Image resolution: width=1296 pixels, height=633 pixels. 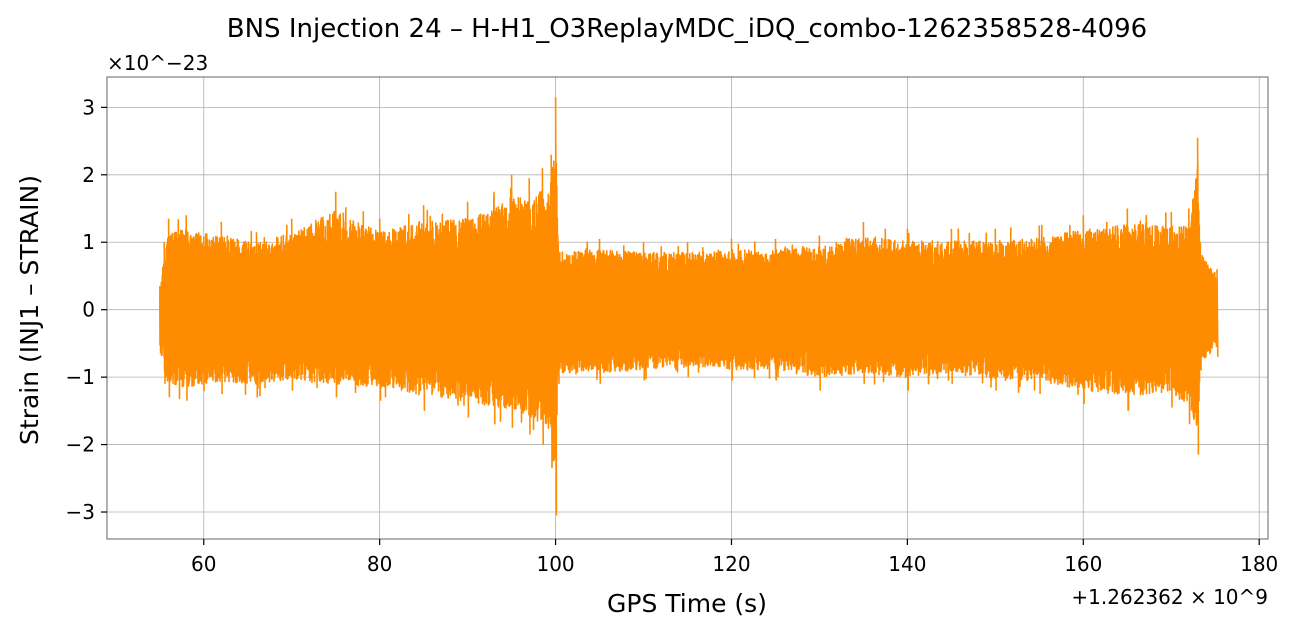 What do you see at coordinates (1083, 564) in the screenshot?
I see `x-tick-label: 160` at bounding box center [1083, 564].